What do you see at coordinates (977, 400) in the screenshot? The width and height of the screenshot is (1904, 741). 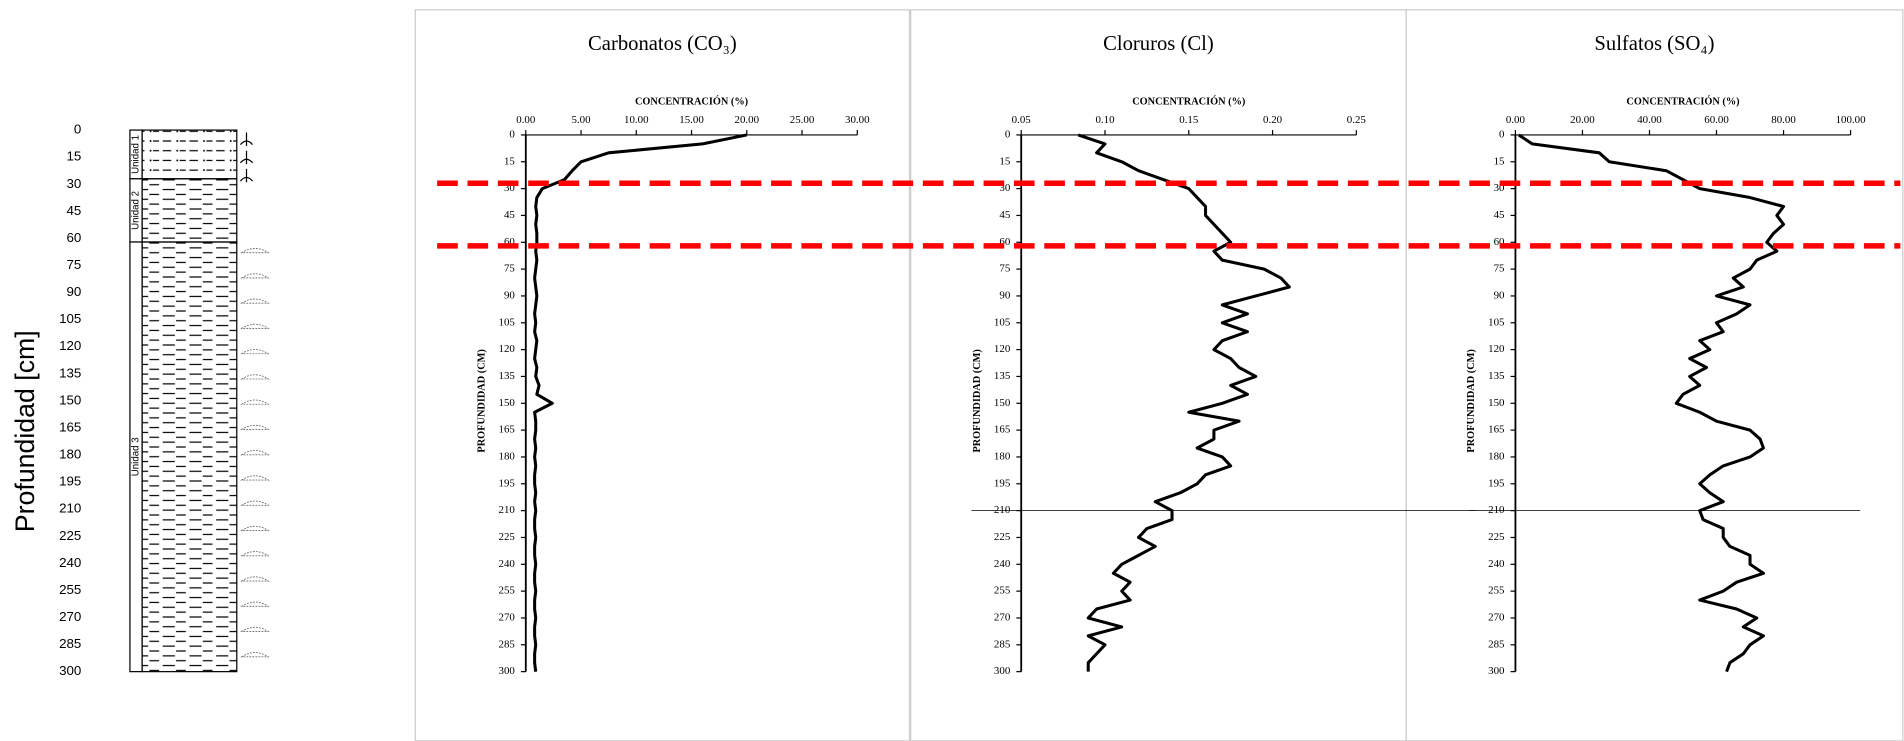 I see `y-axis-label: PROFUNDIDAD (CM)` at bounding box center [977, 400].